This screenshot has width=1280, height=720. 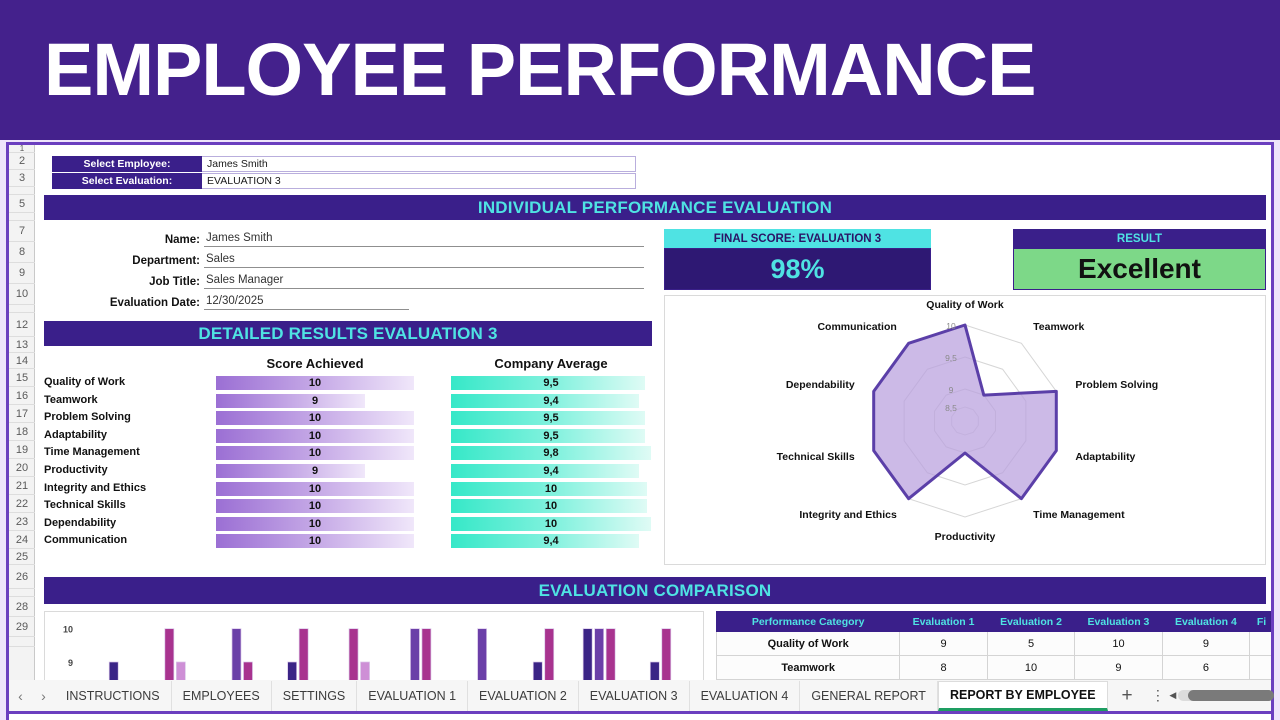 I want to click on row-header: 22, so click(x=22, y=504).